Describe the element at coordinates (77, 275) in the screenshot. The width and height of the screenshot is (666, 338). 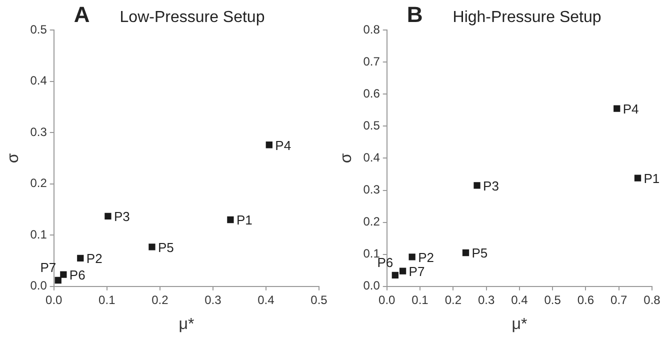
I see `annotation: P6` at that location.